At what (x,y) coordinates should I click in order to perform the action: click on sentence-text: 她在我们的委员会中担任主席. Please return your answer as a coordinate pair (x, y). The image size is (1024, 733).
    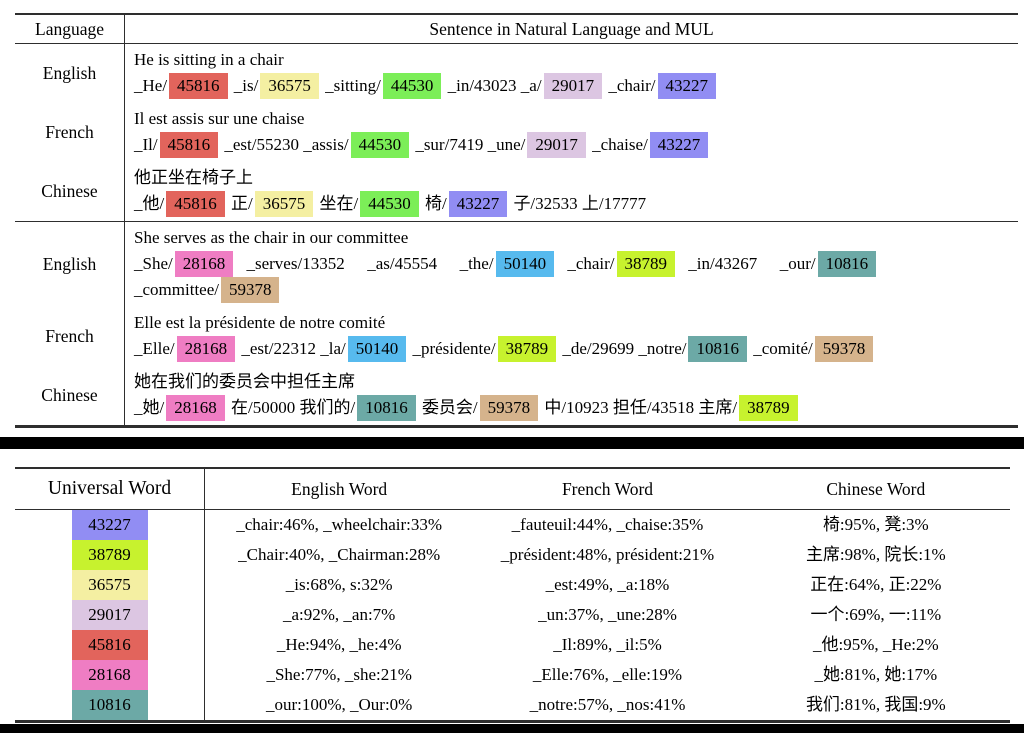
    Looking at the image, I should click on (244, 381).